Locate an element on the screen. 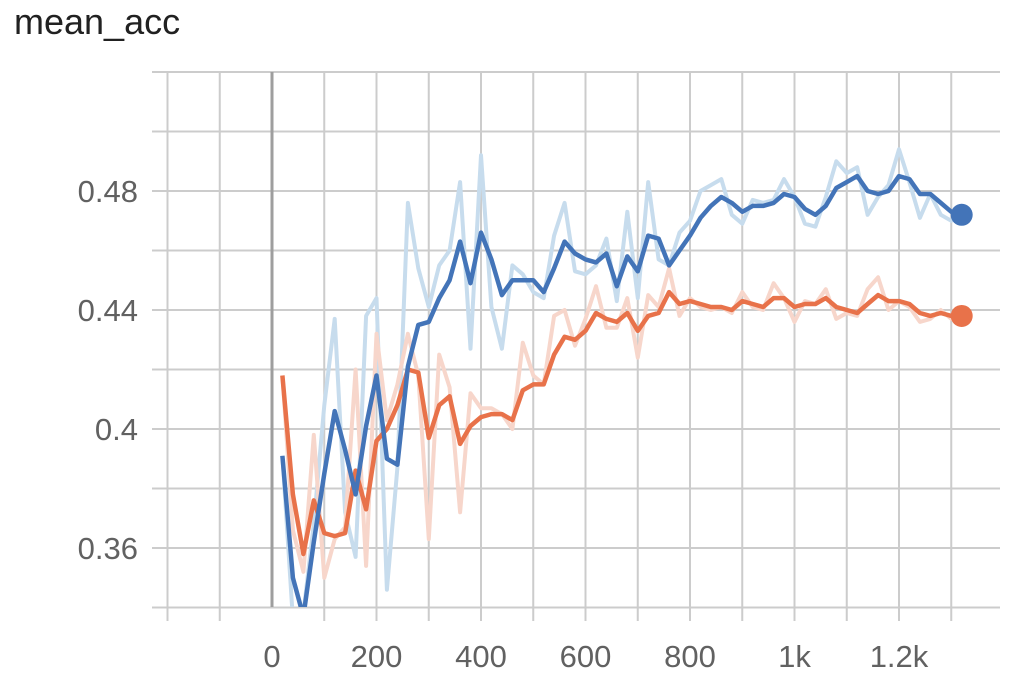 This screenshot has width=1023, height=690. x-tick-label: 200 is located at coordinates (377, 656).